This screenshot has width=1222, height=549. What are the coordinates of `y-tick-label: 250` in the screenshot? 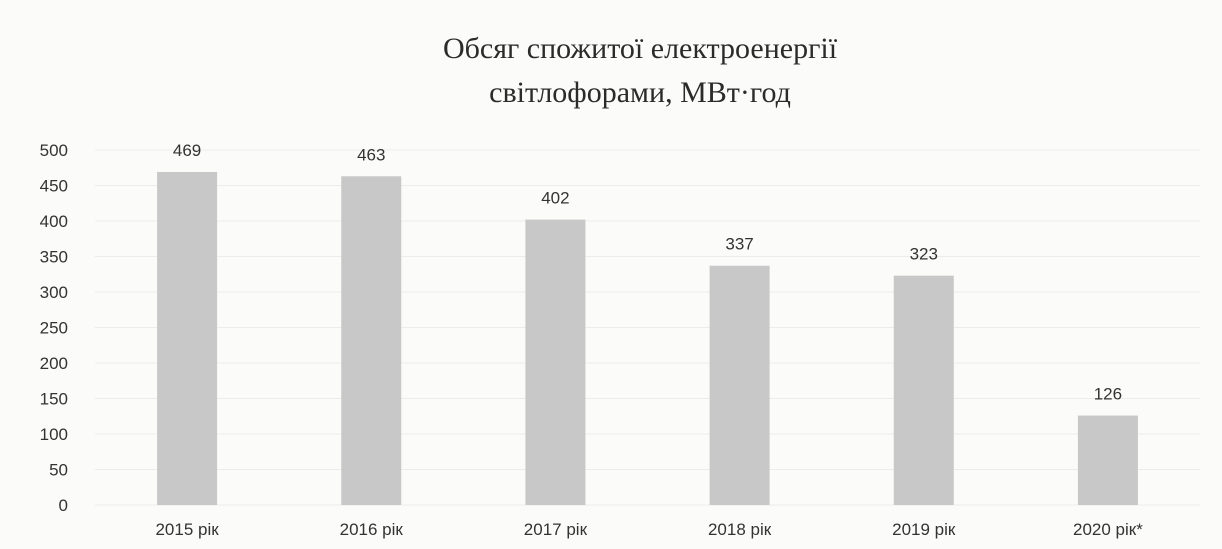 It's located at (54, 328).